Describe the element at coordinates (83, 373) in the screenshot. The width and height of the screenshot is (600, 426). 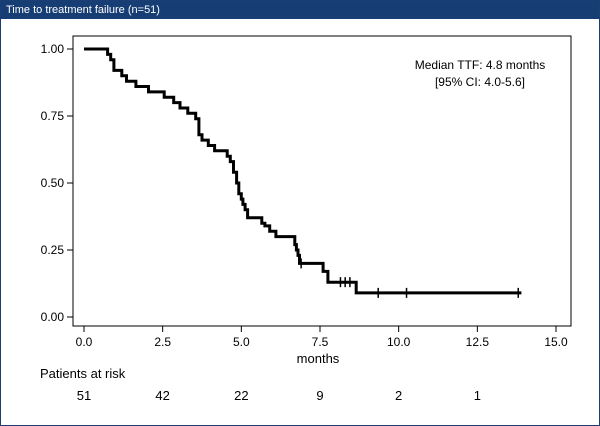
I see `risk-table-label: Patients at risk` at that location.